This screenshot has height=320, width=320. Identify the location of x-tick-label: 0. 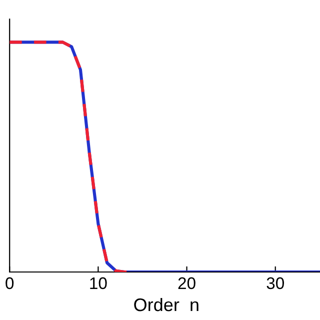
(10, 283).